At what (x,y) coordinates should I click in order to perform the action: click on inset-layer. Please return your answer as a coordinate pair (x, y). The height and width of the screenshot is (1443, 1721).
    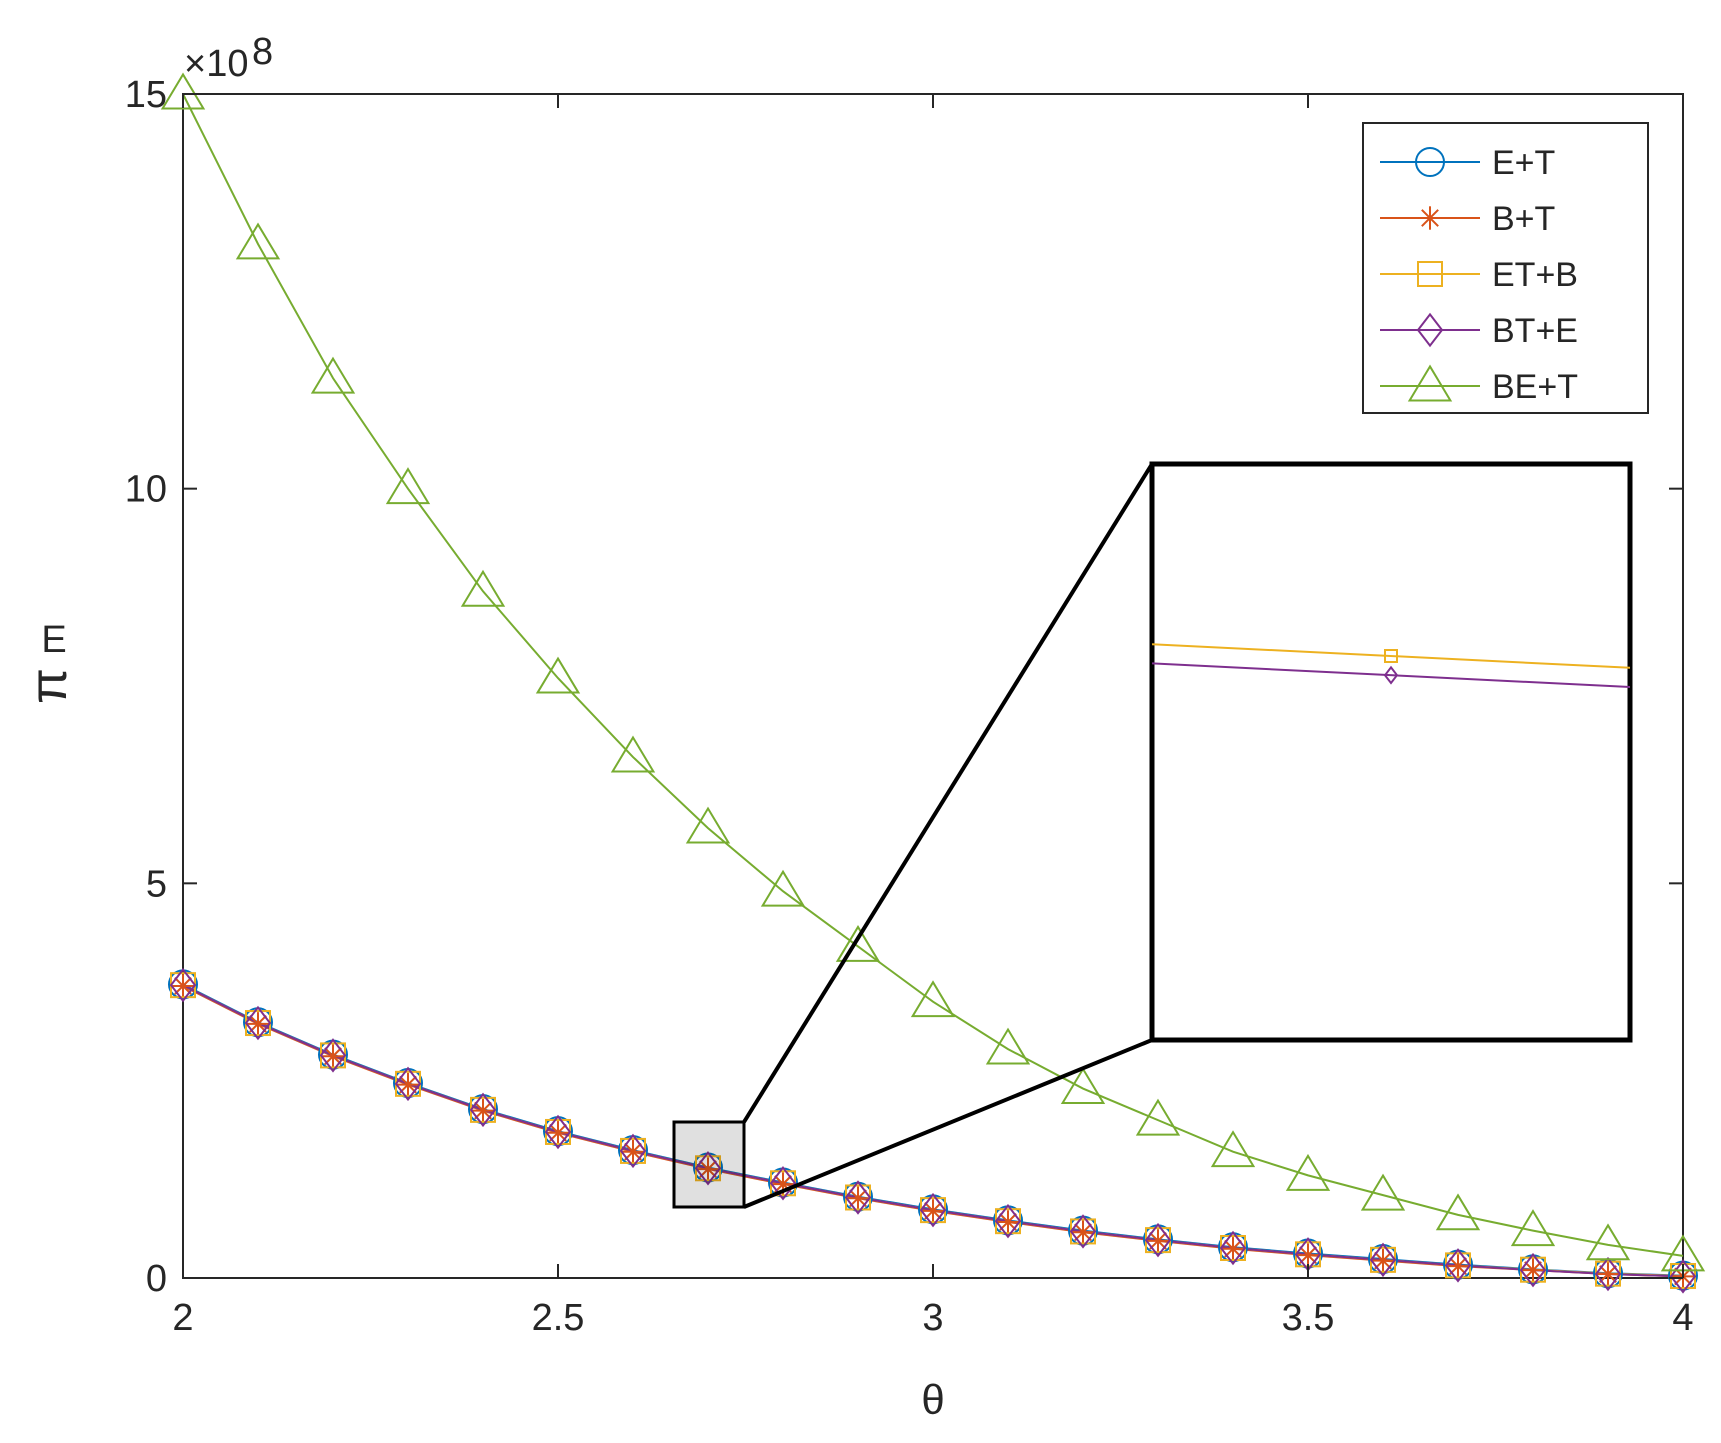
    Looking at the image, I should click on (1391, 666).